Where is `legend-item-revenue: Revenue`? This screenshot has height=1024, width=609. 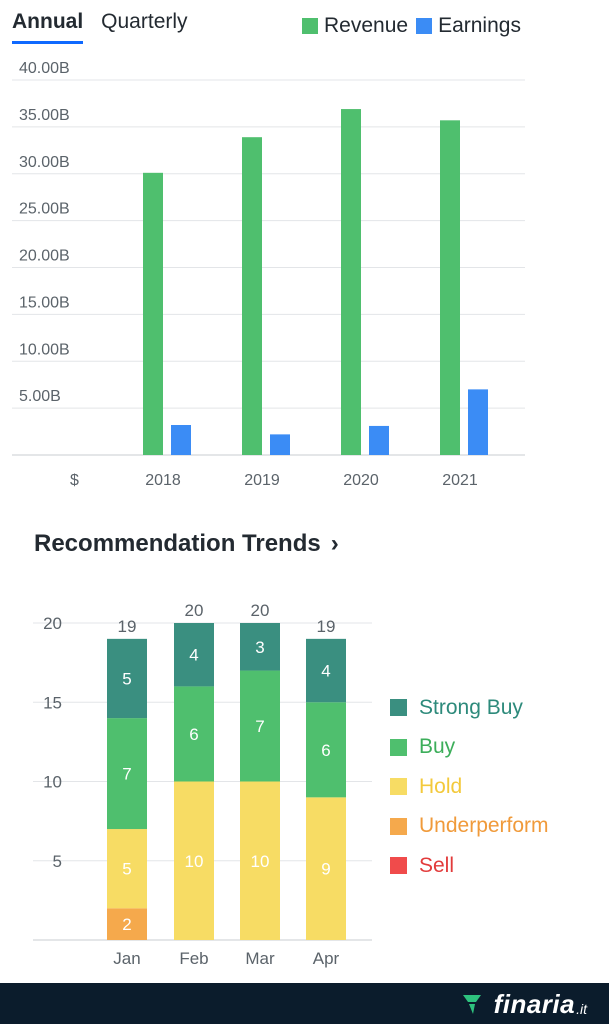
legend-item-revenue: Revenue is located at coordinates (355, 26).